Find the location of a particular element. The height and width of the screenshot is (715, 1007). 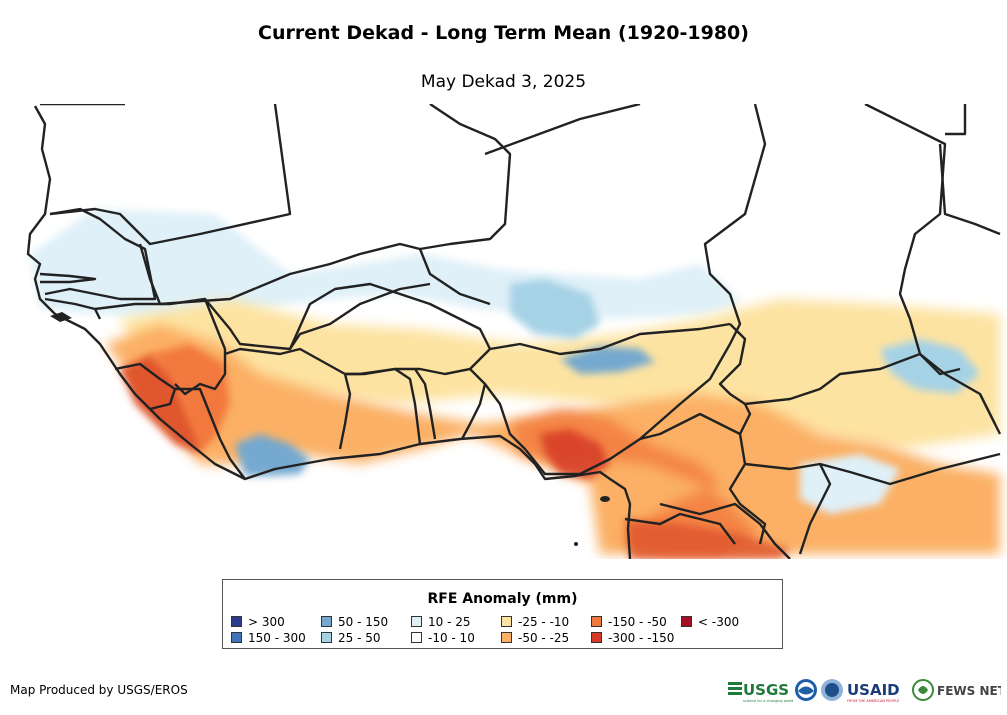

legend-label: -10 - 10 is located at coordinates (451, 638).